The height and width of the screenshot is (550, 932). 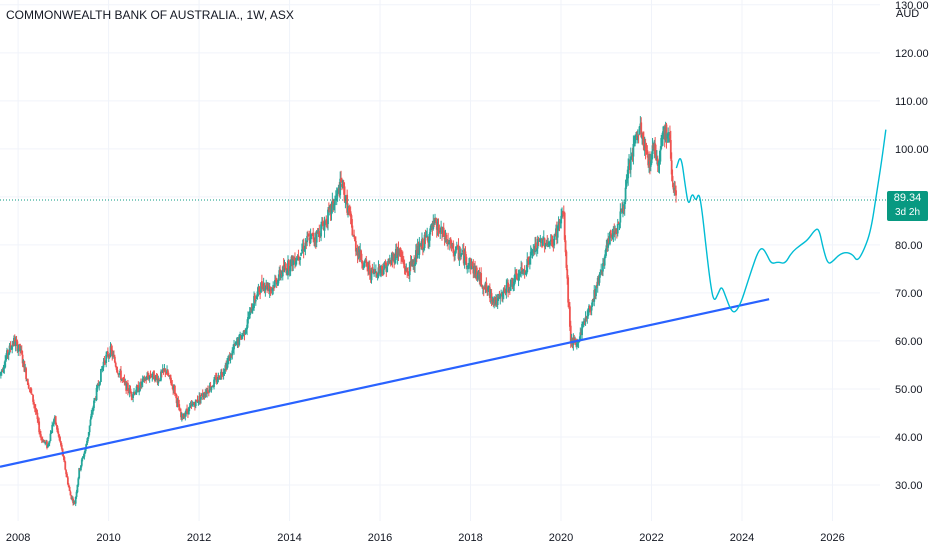 I want to click on y-tick-label: 110.00, so click(x=911, y=102).